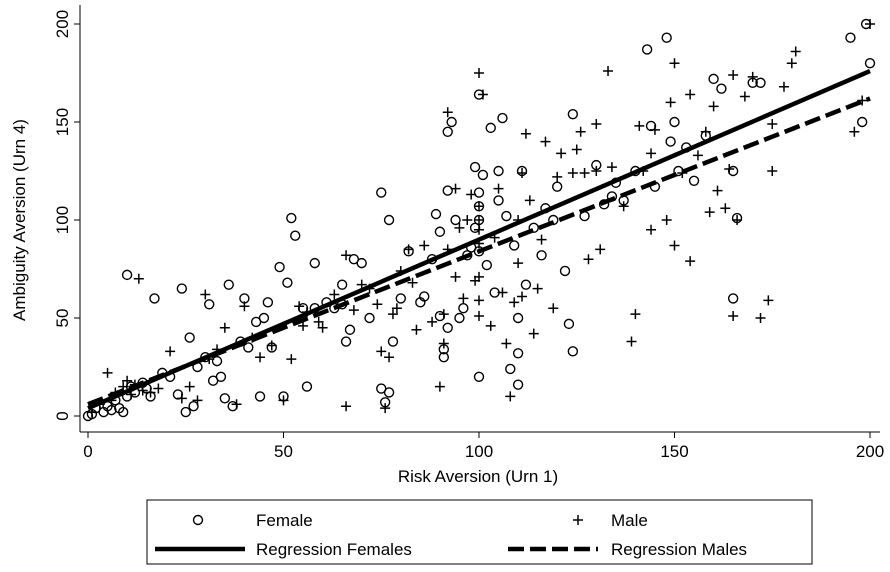  What do you see at coordinates (674, 451) in the screenshot?
I see `x-tick-label: 150` at bounding box center [674, 451].